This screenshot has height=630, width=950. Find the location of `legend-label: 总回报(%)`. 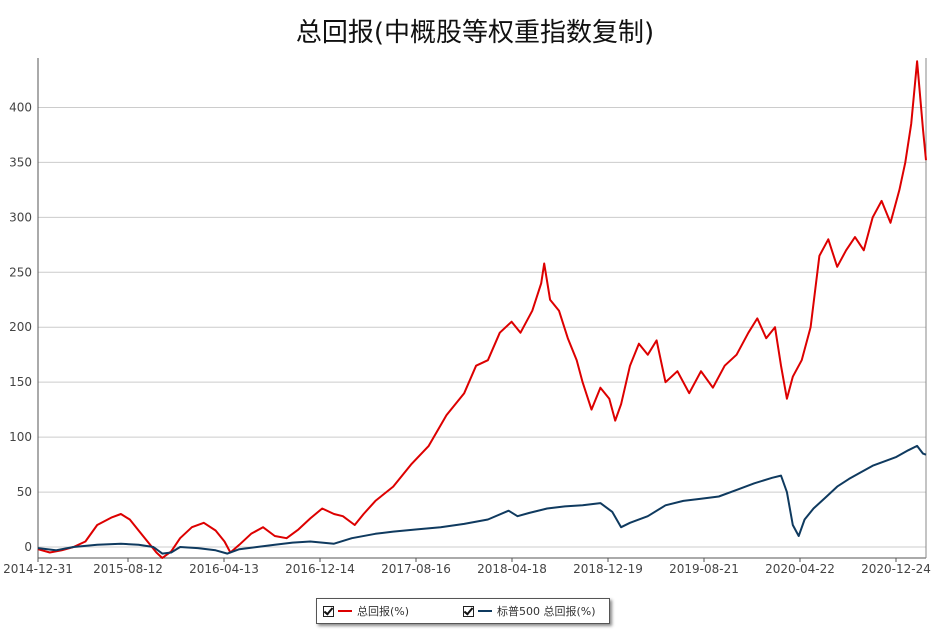

legend-label: 总回报(%) is located at coordinates (383, 611).